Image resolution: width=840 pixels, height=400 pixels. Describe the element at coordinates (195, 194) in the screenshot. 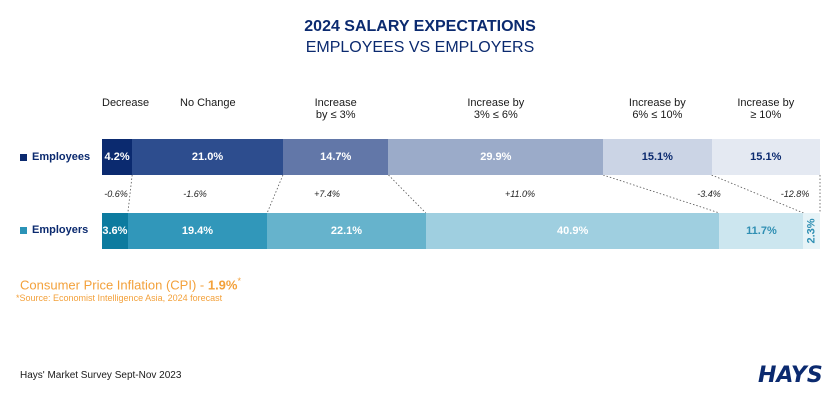

I see `difference-label: -1.6%` at that location.